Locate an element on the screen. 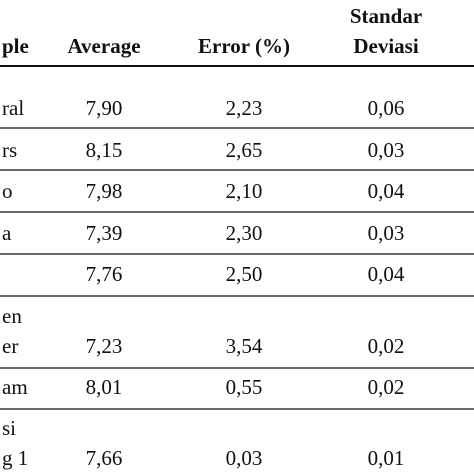 The image size is (474, 474). cell: ral is located at coordinates (13, 108).